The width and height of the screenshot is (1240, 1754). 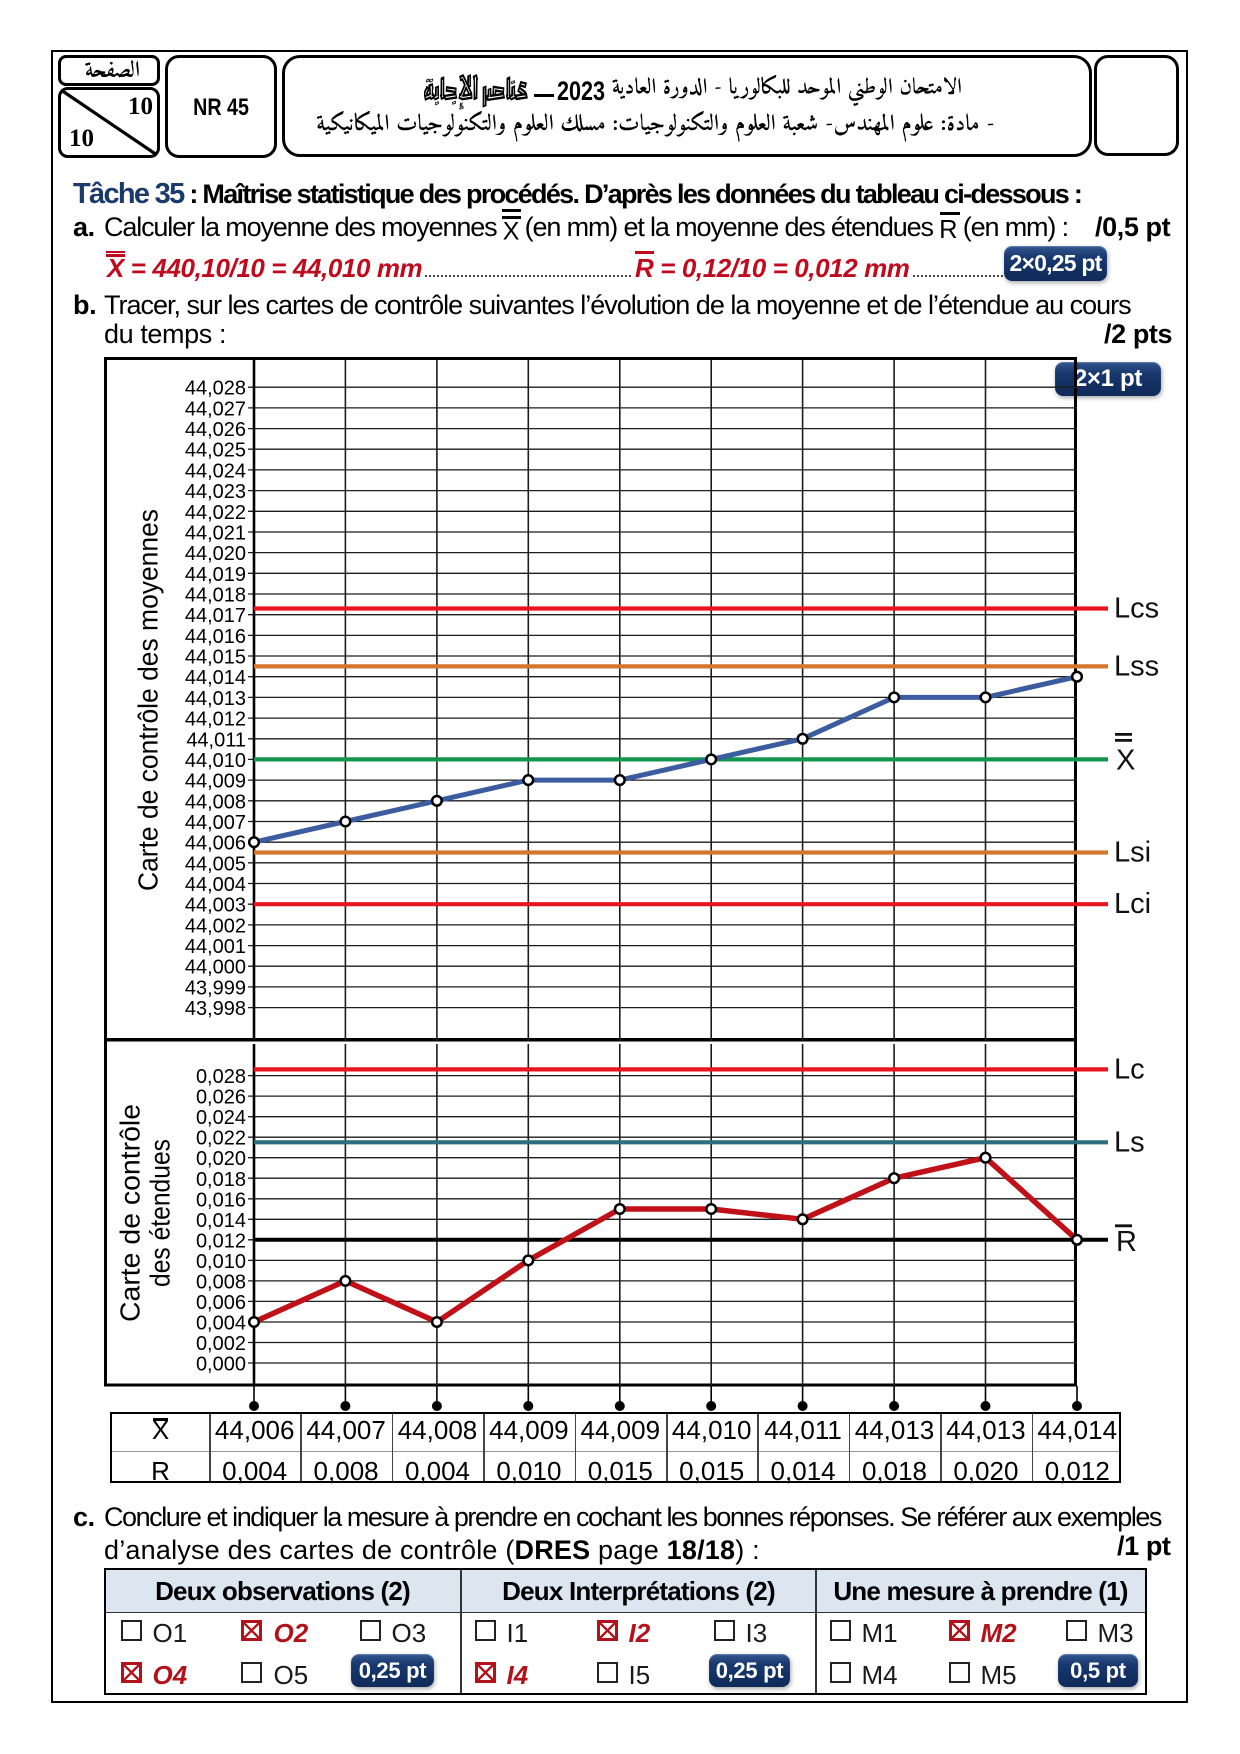 I want to click on svg-text: Carte de contrôle, so click(x=130, y=1213).